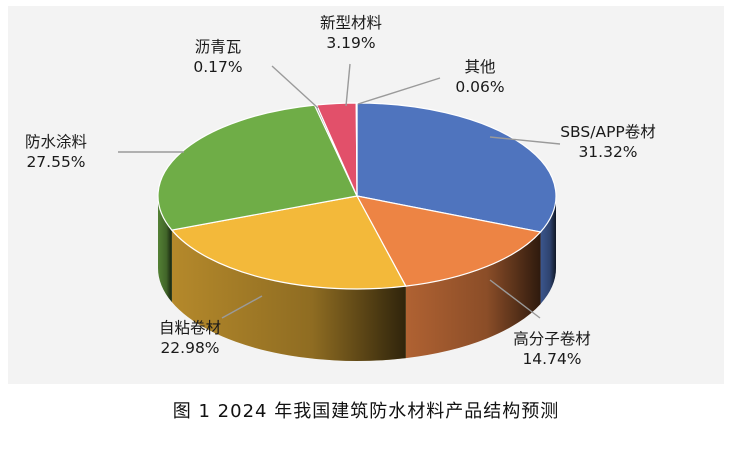  Describe the element at coordinates (551, 359) in the screenshot. I see `slice-percent-1: 14.74%` at that location.